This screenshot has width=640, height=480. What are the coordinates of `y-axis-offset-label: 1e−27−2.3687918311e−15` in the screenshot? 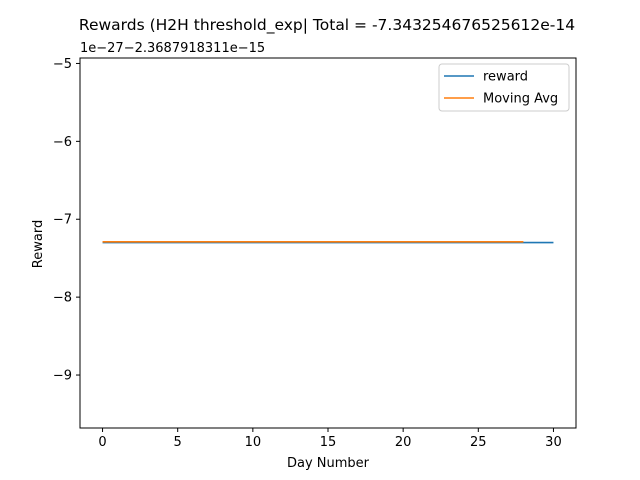 It's located at (172, 48).